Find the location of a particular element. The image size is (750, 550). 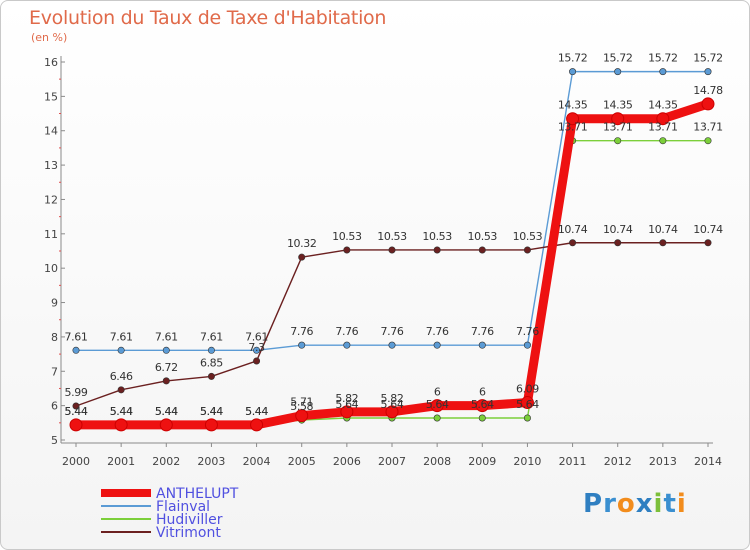

logo-letter: r is located at coordinates (610, 504).